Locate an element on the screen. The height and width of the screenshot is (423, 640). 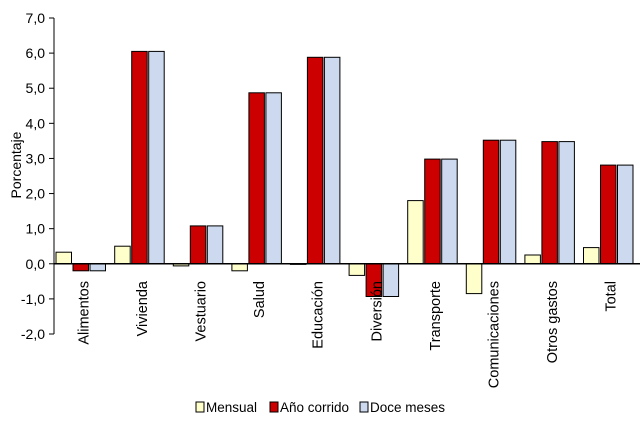
bar-otros-gastos-año-corrido is located at coordinates (549, 203).